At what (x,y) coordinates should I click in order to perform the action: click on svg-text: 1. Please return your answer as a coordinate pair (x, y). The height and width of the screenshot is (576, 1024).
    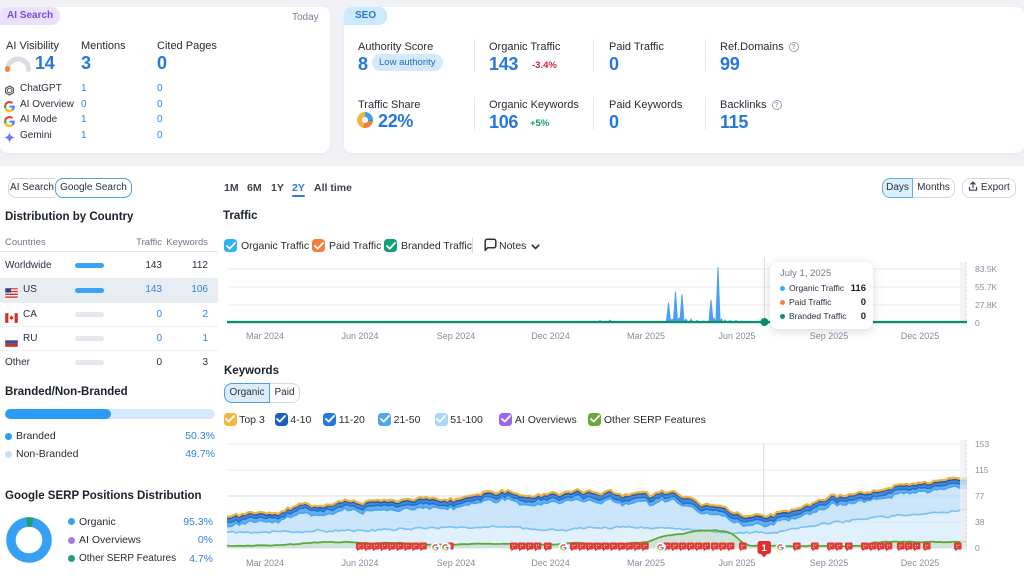
    Looking at the image, I should click on (765, 548).